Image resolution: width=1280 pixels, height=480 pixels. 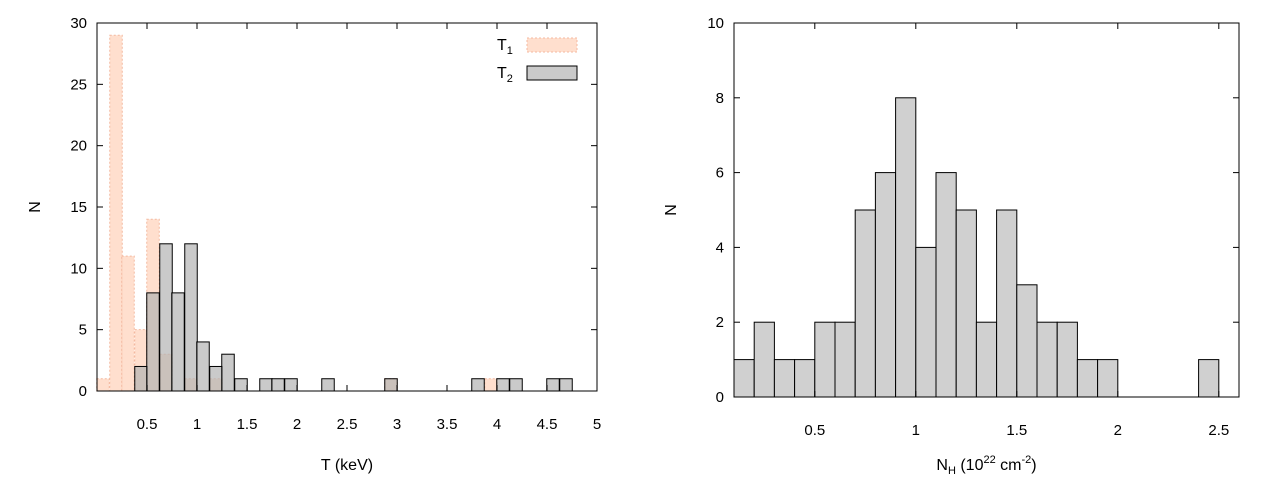 What do you see at coordinates (397, 424) in the screenshot?
I see `x-tick-label: 3` at bounding box center [397, 424].